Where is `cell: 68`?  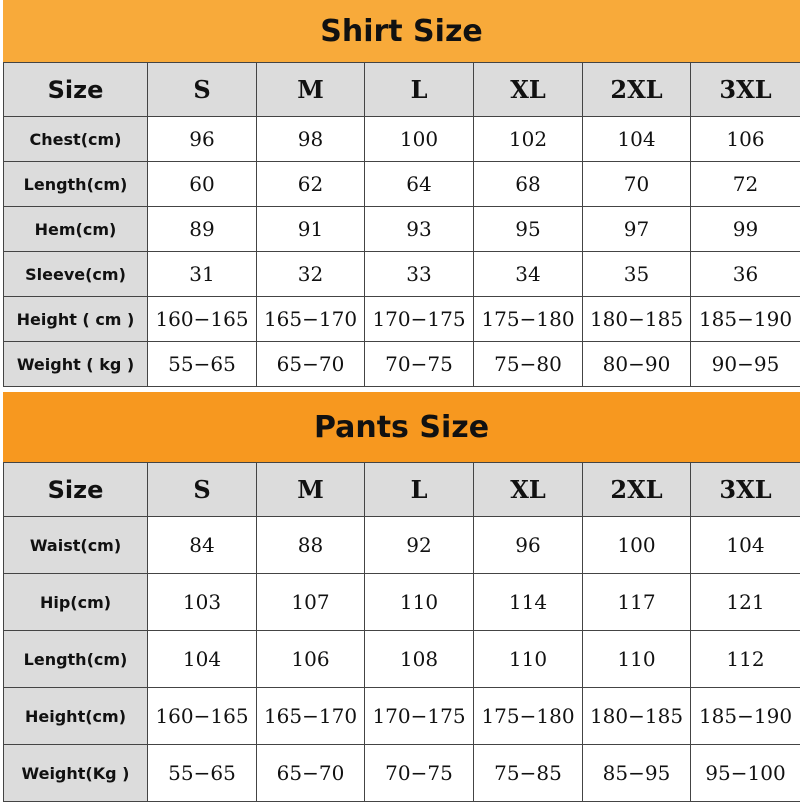 cell: 68 is located at coordinates (528, 184).